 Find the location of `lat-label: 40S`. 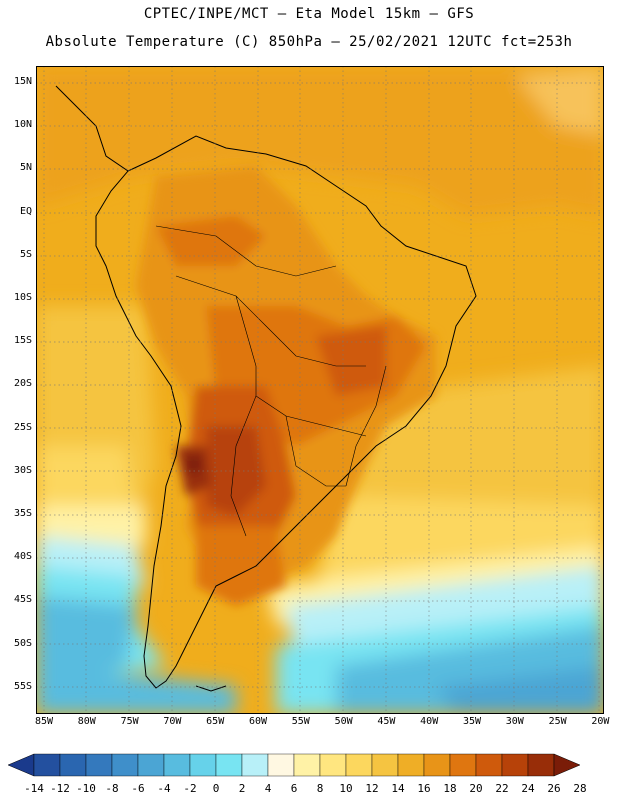

lat-label: 40S is located at coordinates (22, 557).